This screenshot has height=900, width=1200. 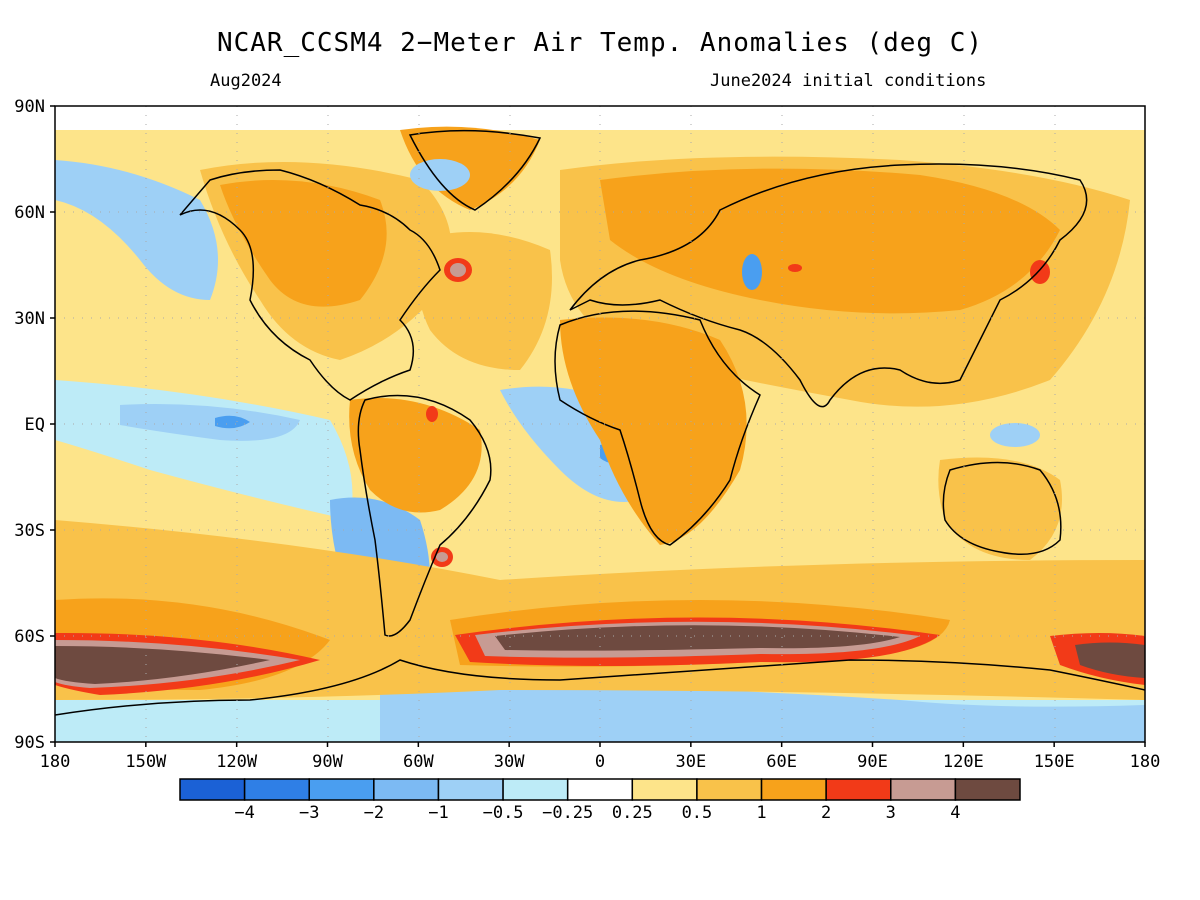 I want to click on anomaly-region-ross-sea-extreme, so click(x=1110, y=660).